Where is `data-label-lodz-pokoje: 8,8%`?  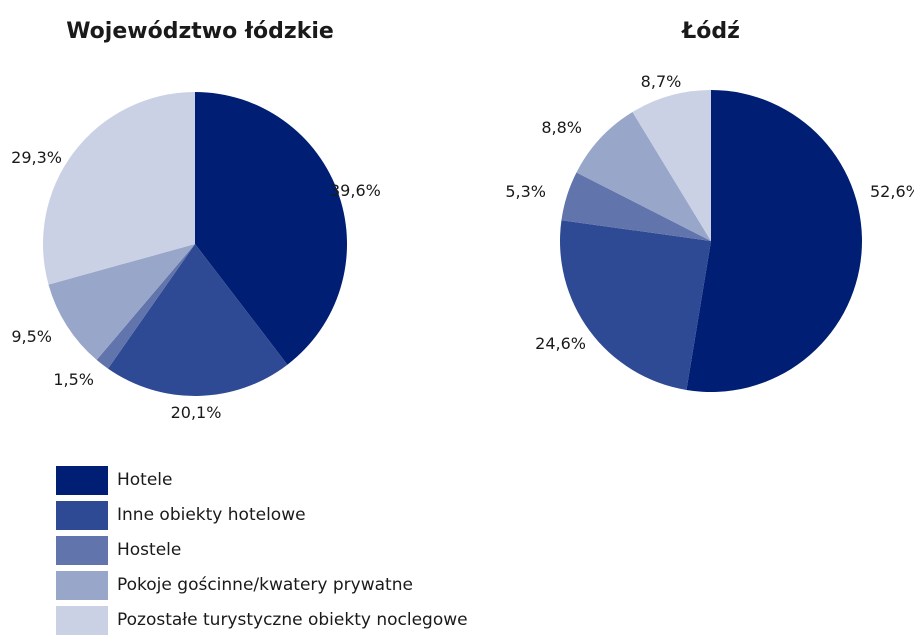
data-label-lodz-pokoje: 8,8% is located at coordinates (561, 127).